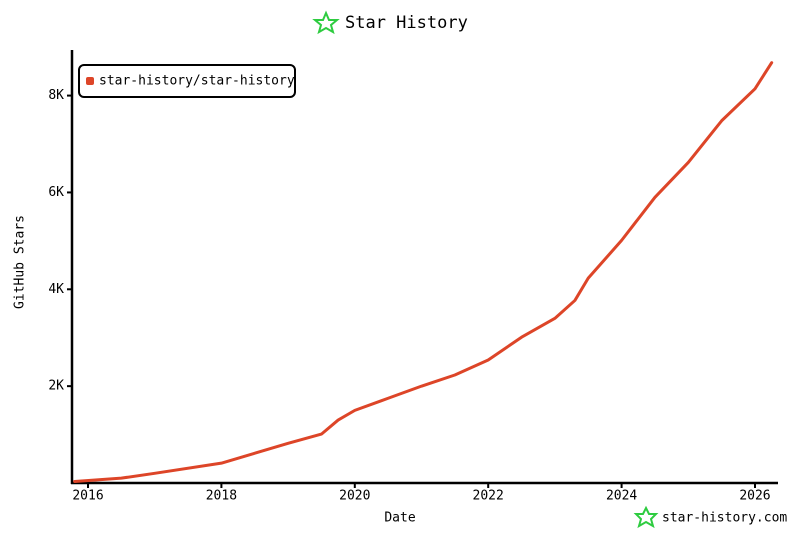 Image resolution: width=800 pixels, height=533 pixels. Describe the element at coordinates (754, 496) in the screenshot. I see `x-tick-label: 2026` at that location.